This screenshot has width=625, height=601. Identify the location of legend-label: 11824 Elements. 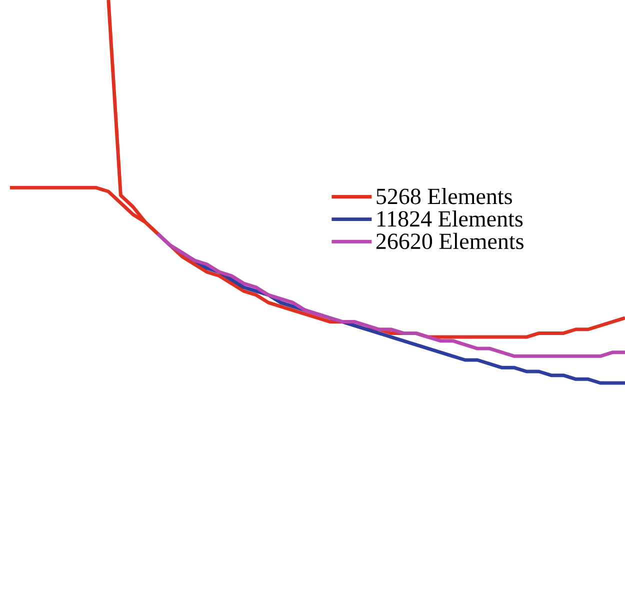
(450, 218).